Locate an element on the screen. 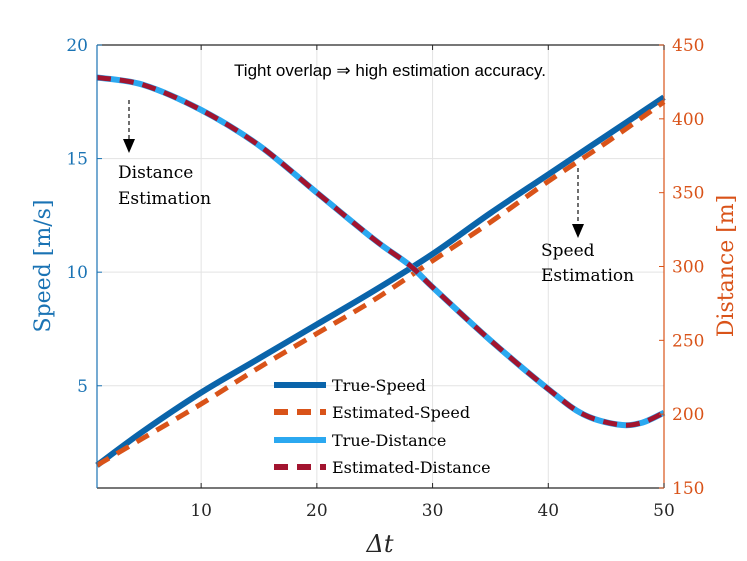 Image resolution: width=747 pixels, height=561 pixels. y-right-tick-label: 450 is located at coordinates (688, 46).